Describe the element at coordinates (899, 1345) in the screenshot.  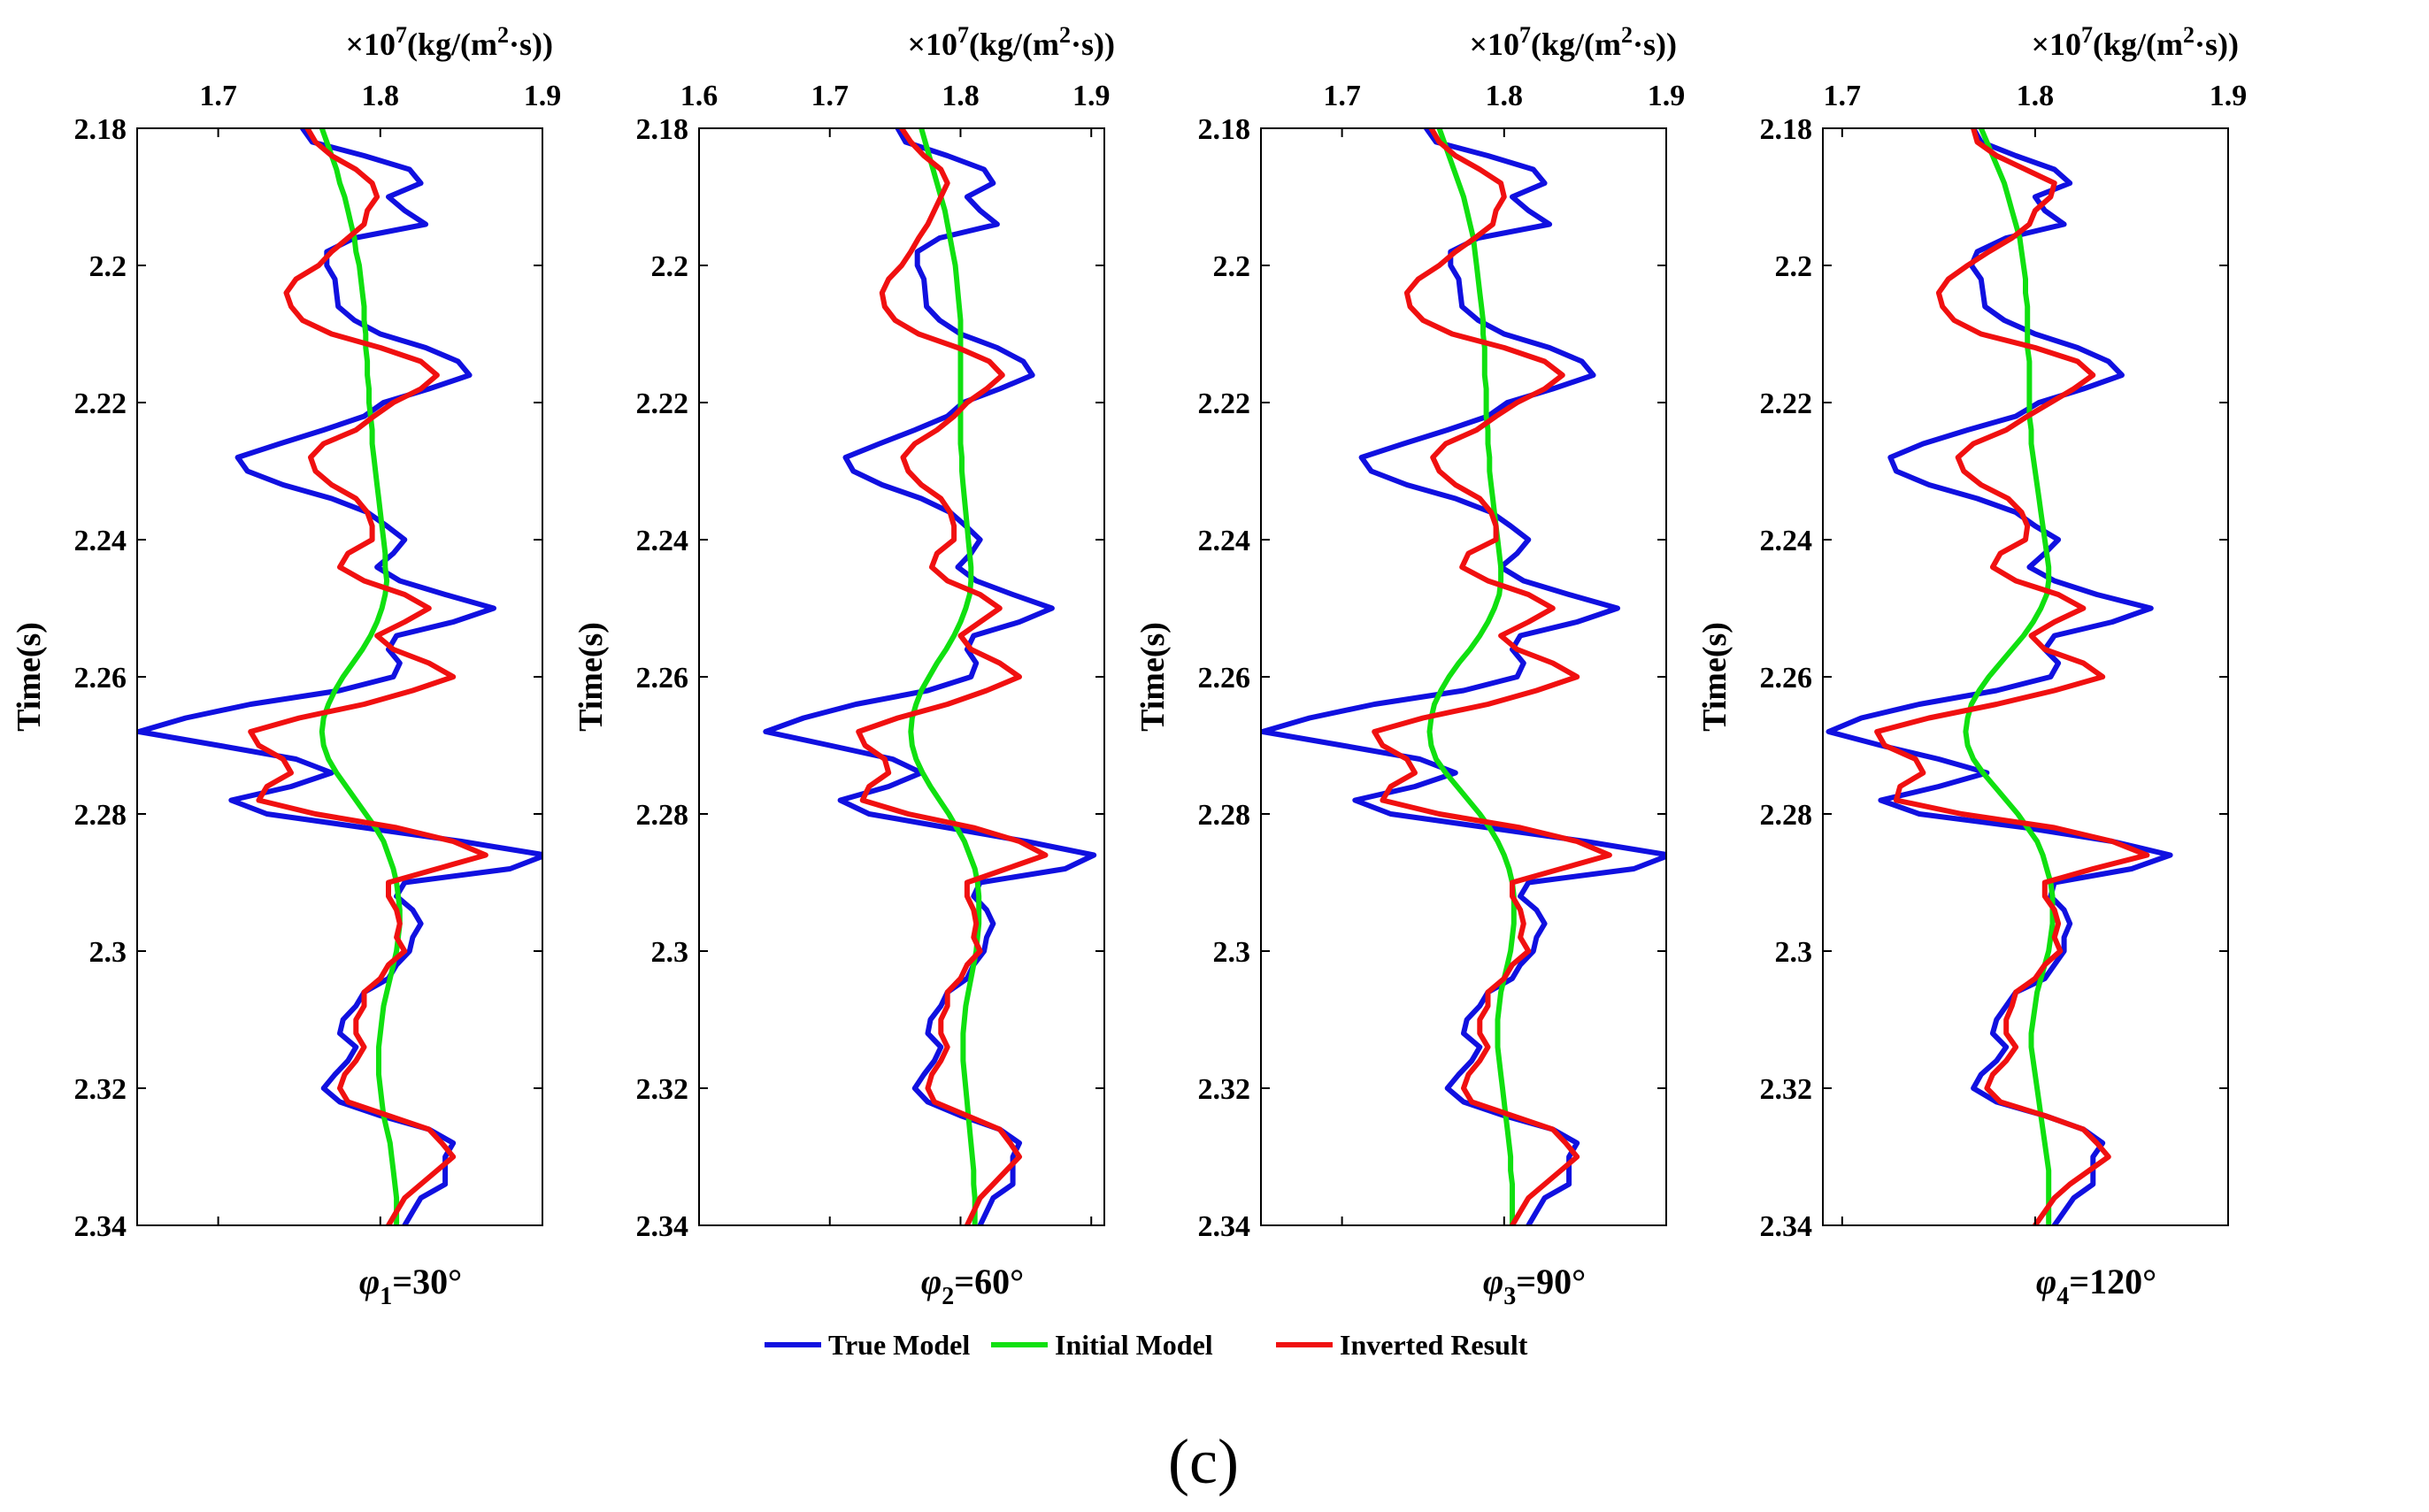
I see `legend-label-true-model: True Model` at that location.